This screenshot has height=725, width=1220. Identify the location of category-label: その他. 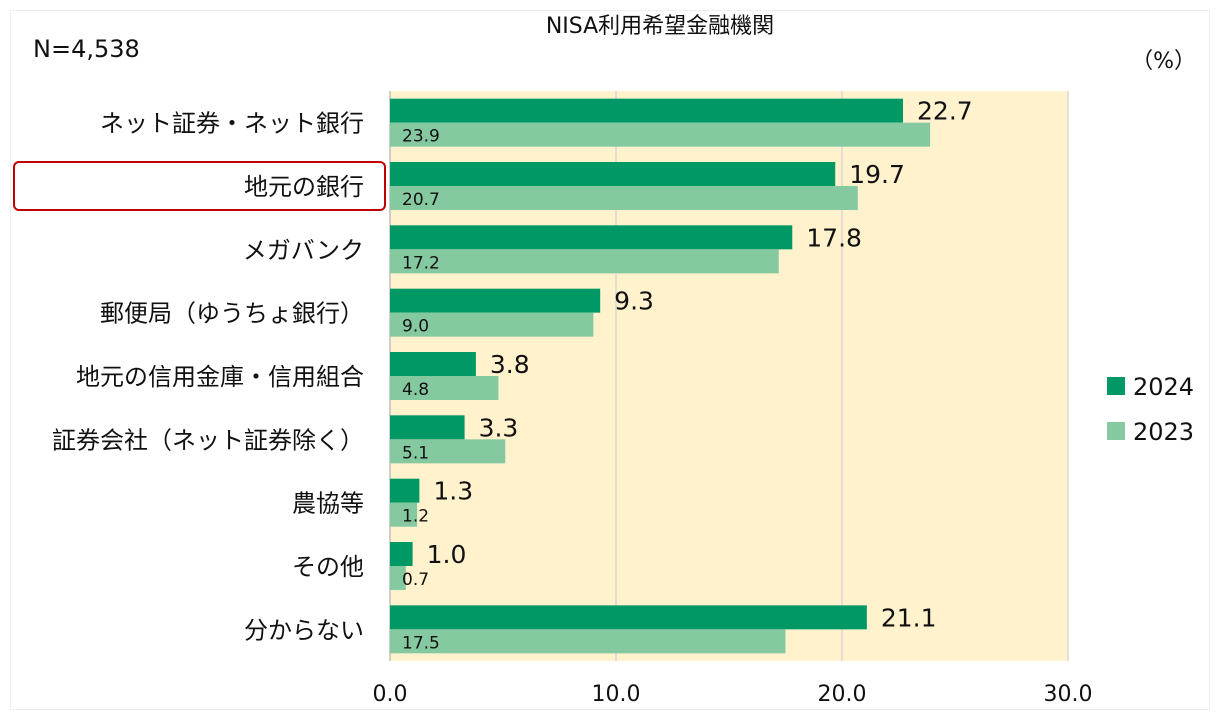
(328, 567).